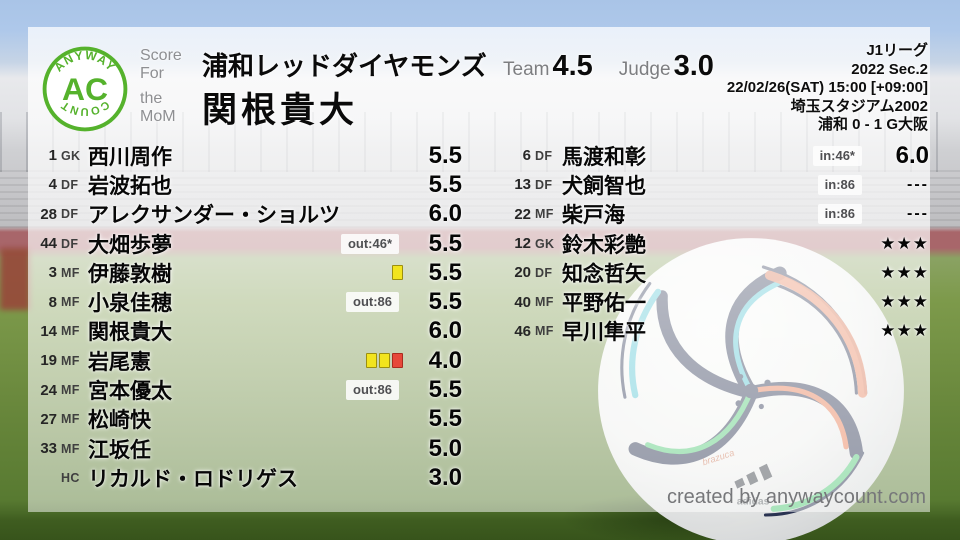  I want to click on card-icons, so click(397, 273).